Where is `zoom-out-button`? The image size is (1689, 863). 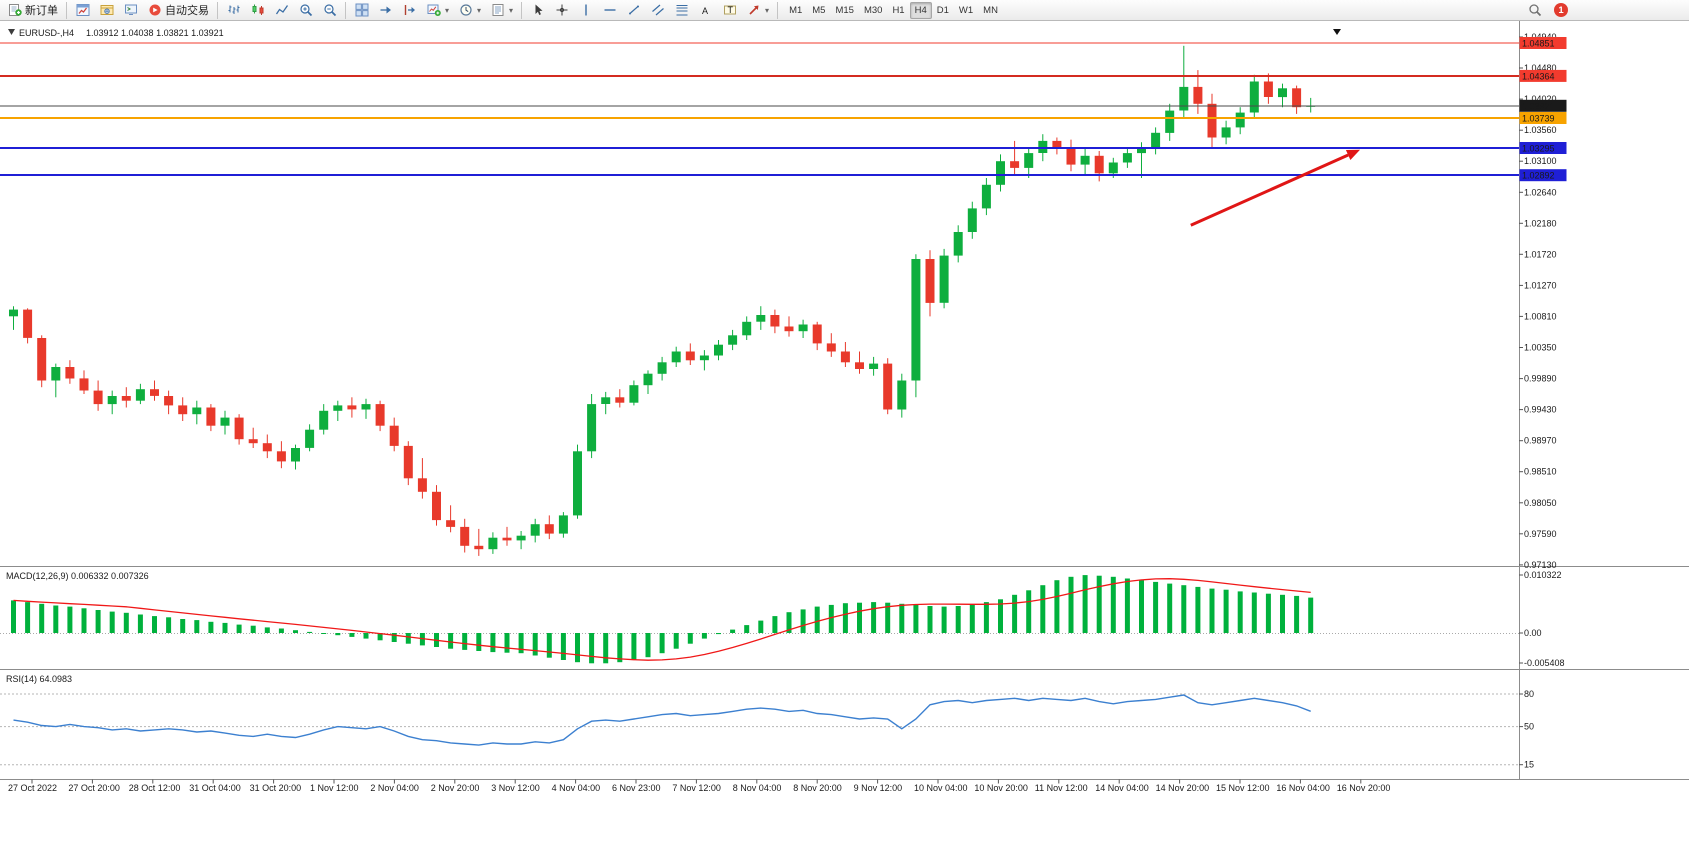
zoom-out-button is located at coordinates (329, 10).